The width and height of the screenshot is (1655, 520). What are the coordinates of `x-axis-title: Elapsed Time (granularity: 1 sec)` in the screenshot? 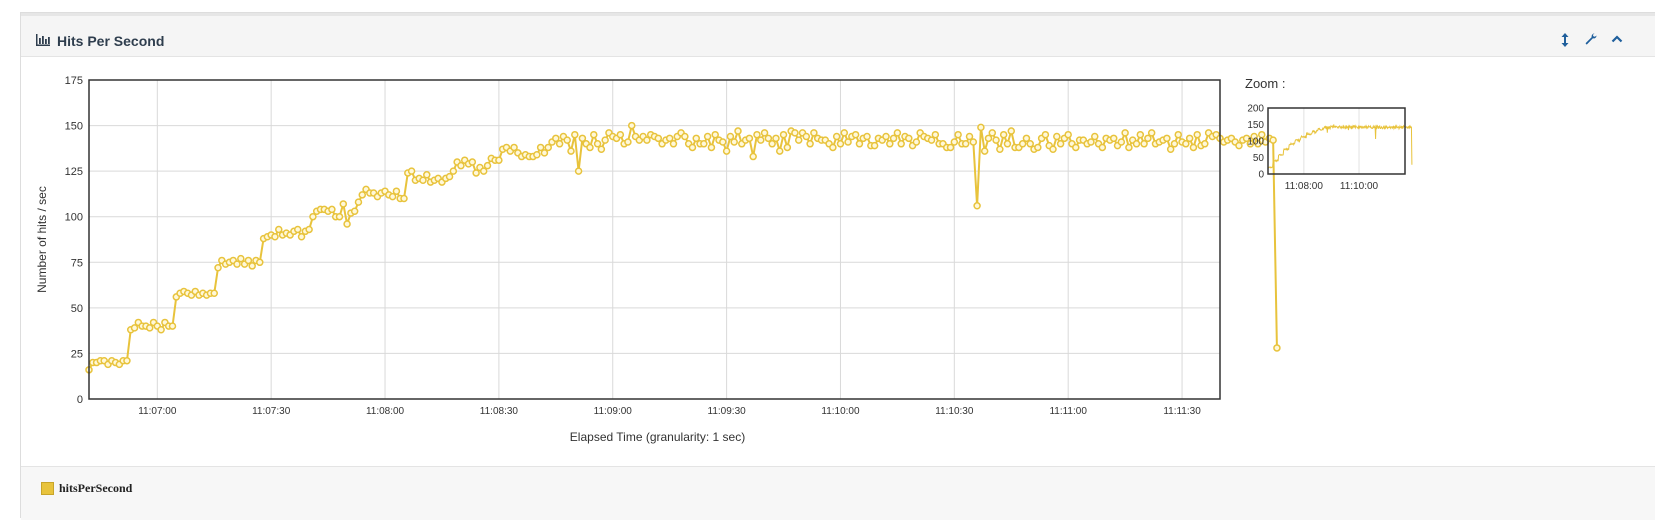 It's located at (657, 437).